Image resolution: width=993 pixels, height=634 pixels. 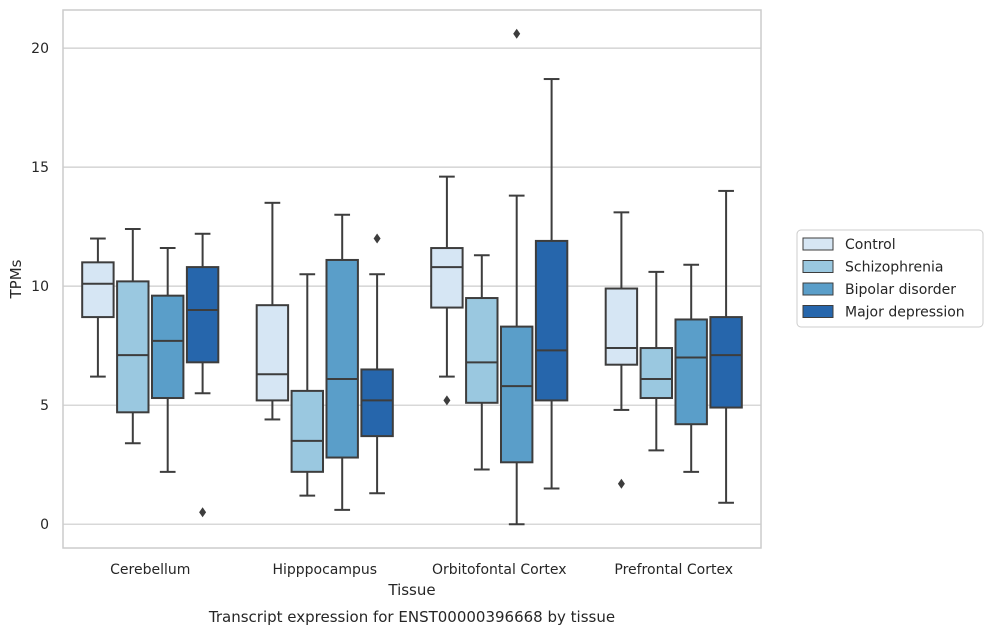 What do you see at coordinates (411, 590) in the screenshot?
I see `x-axis-title: Tissue` at bounding box center [411, 590].